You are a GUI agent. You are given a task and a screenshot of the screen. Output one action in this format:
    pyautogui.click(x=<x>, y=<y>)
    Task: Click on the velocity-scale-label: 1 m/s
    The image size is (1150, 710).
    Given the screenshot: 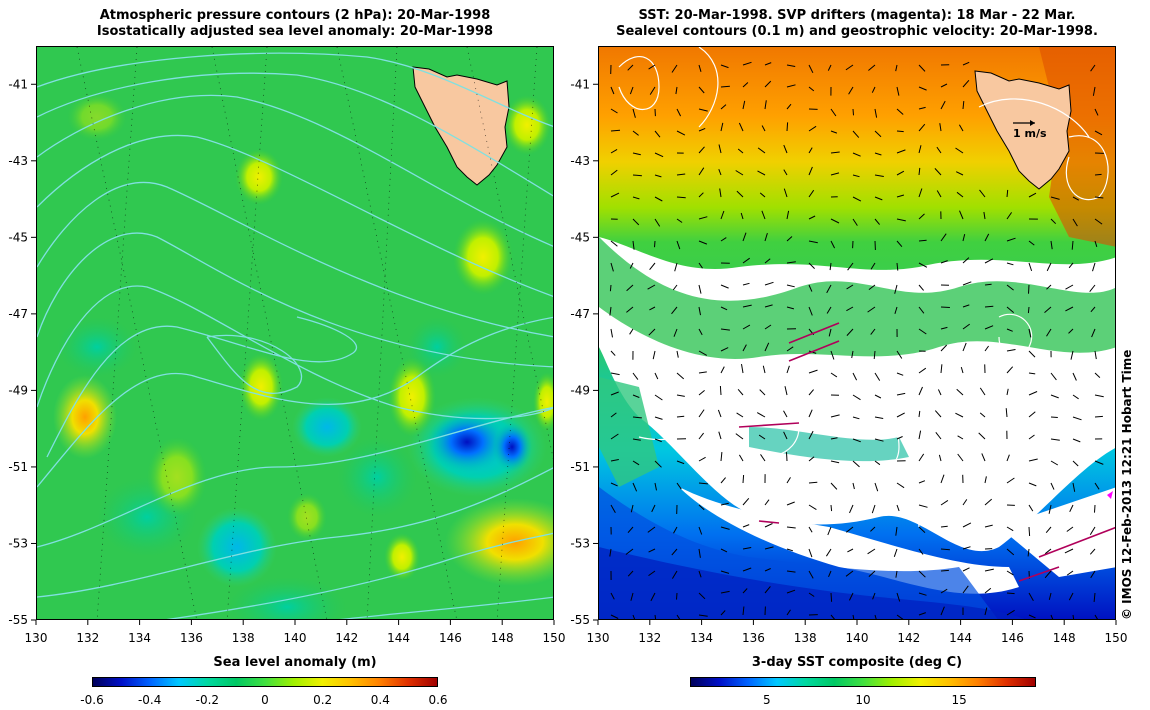 What is the action you would take?
    pyautogui.click(x=1030, y=133)
    